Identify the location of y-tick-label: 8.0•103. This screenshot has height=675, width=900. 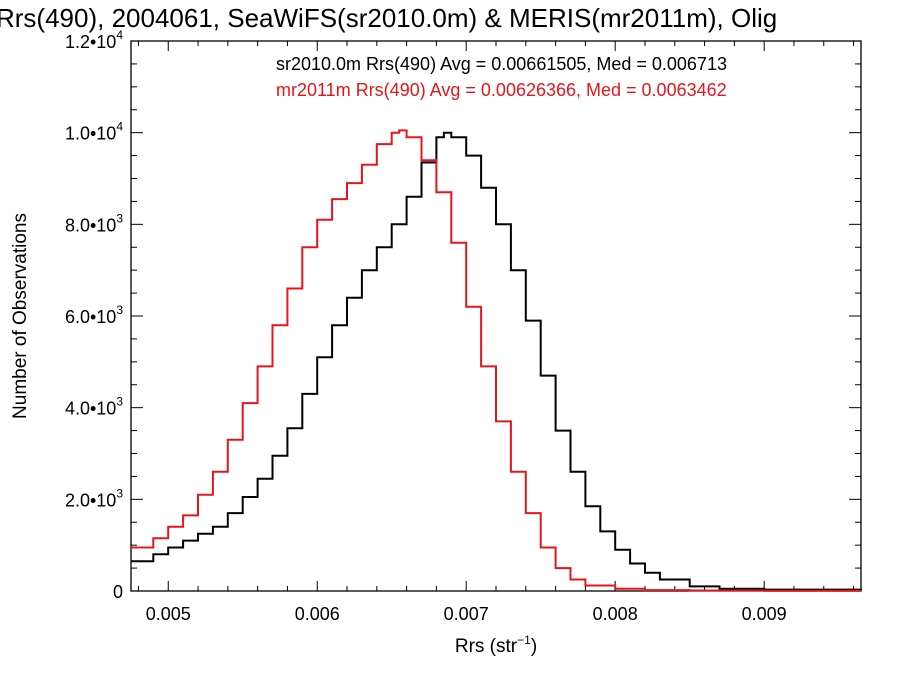
(94, 223).